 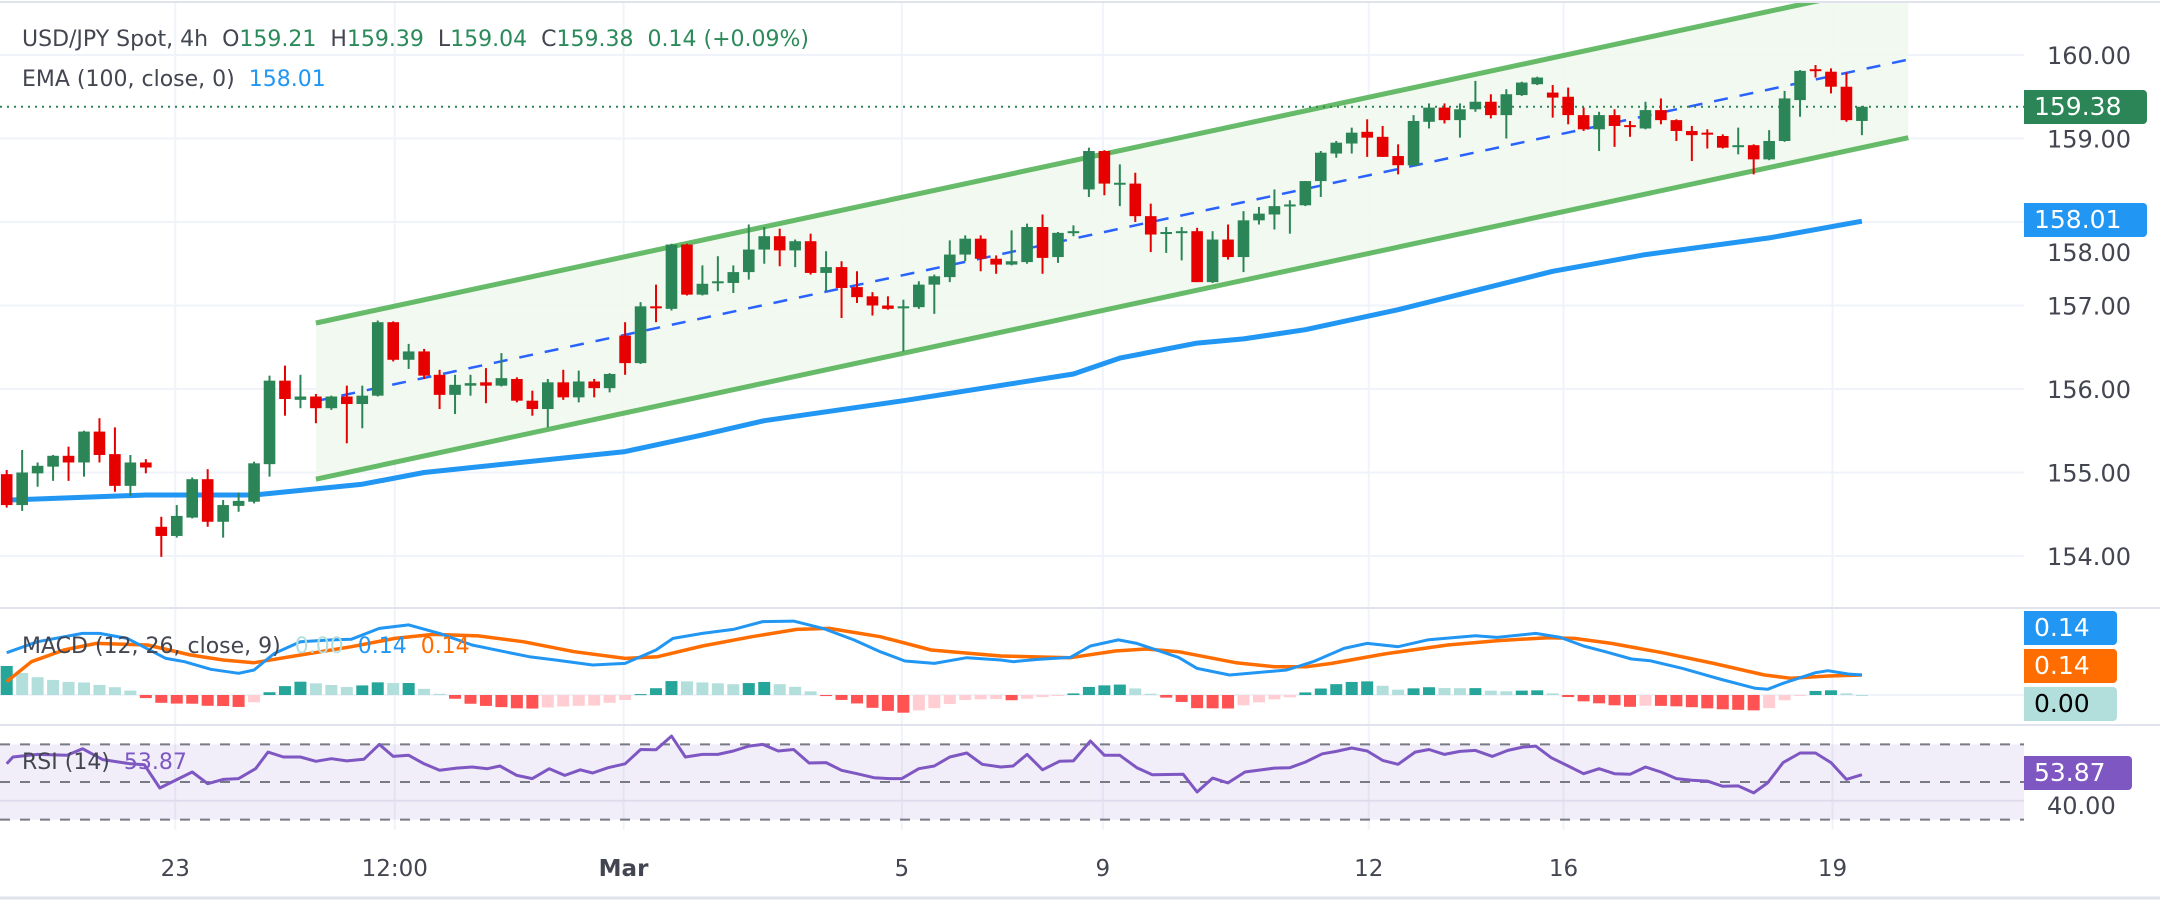 What do you see at coordinates (934, 764) in the screenshot?
I see `rsi-line` at bounding box center [934, 764].